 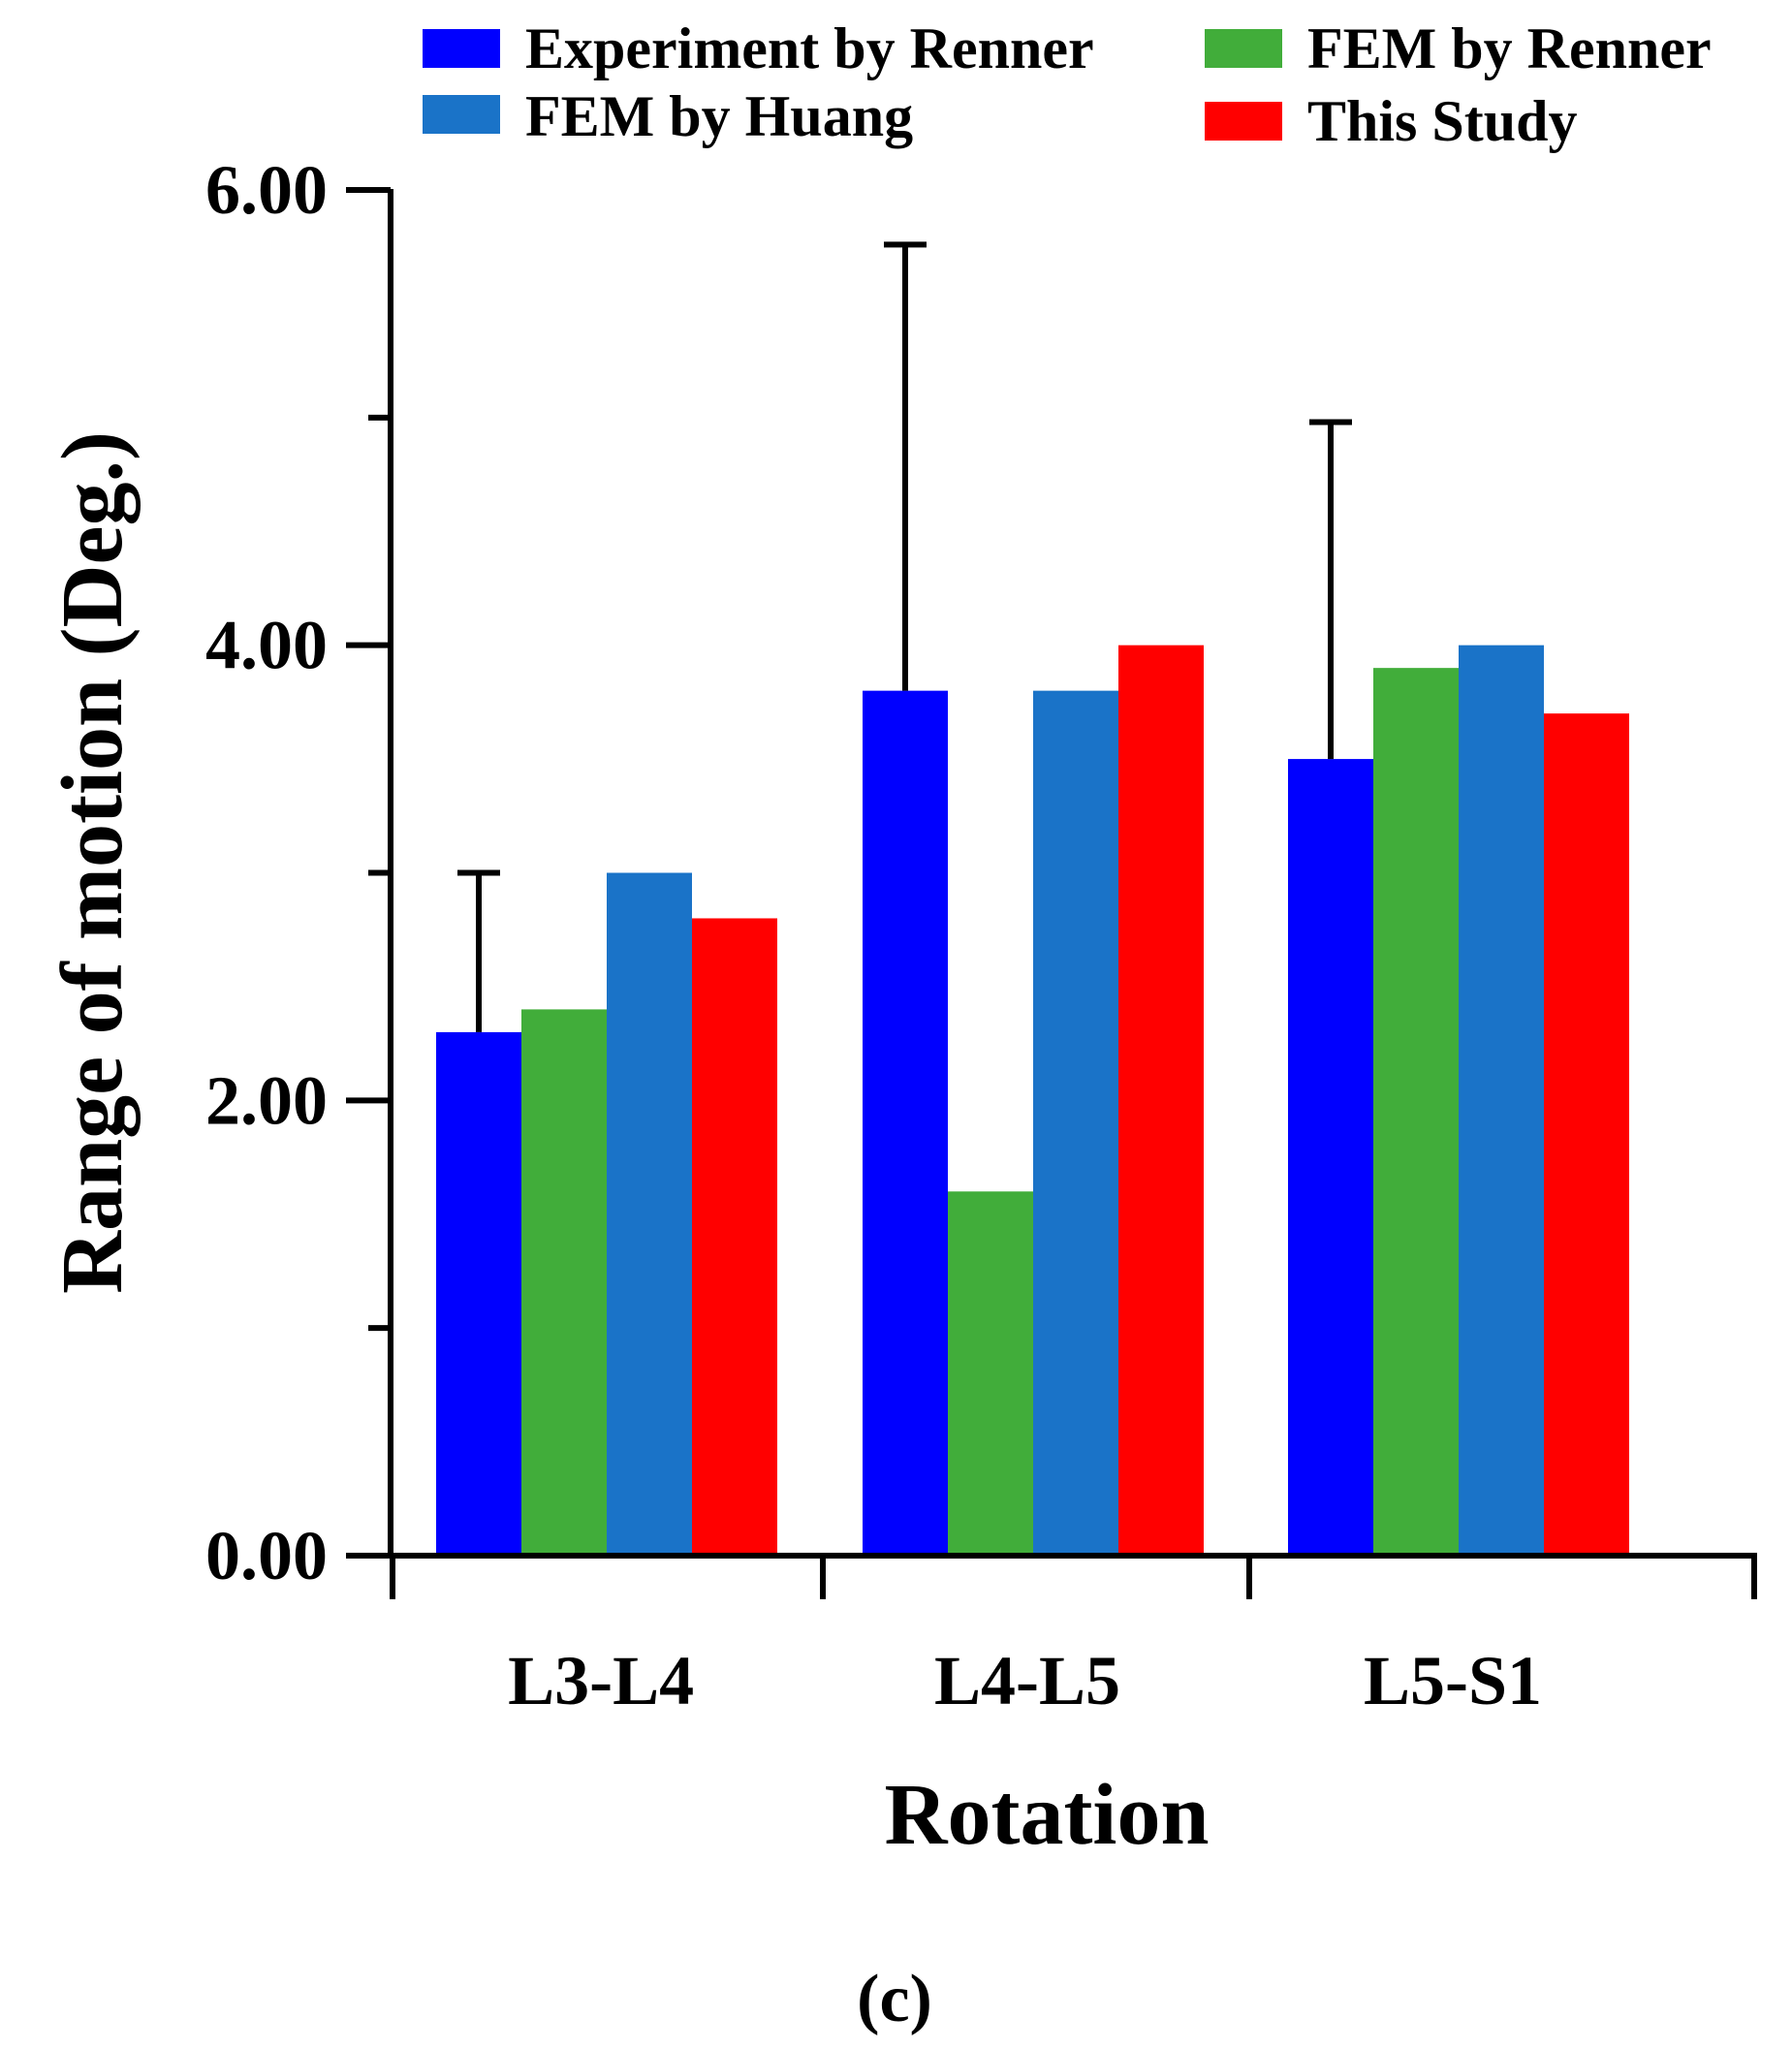 I want to click on bar-l4-l5-experiment-by-renner, so click(x=905, y=1123).